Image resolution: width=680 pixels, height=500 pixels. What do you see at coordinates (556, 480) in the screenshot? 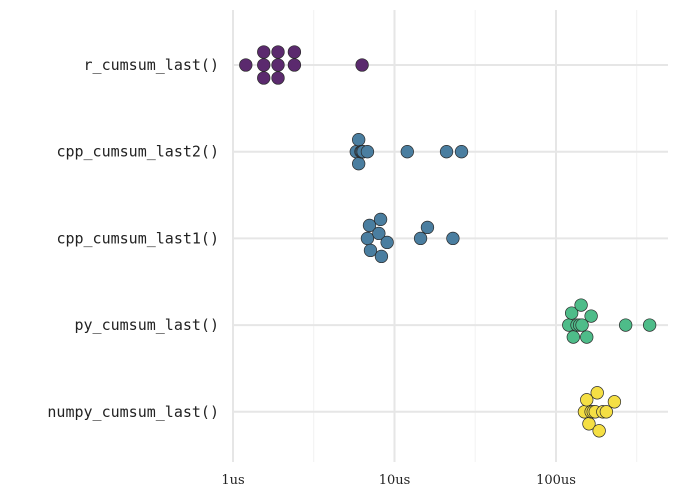
I see `x-tick-label: 100us` at bounding box center [556, 480].